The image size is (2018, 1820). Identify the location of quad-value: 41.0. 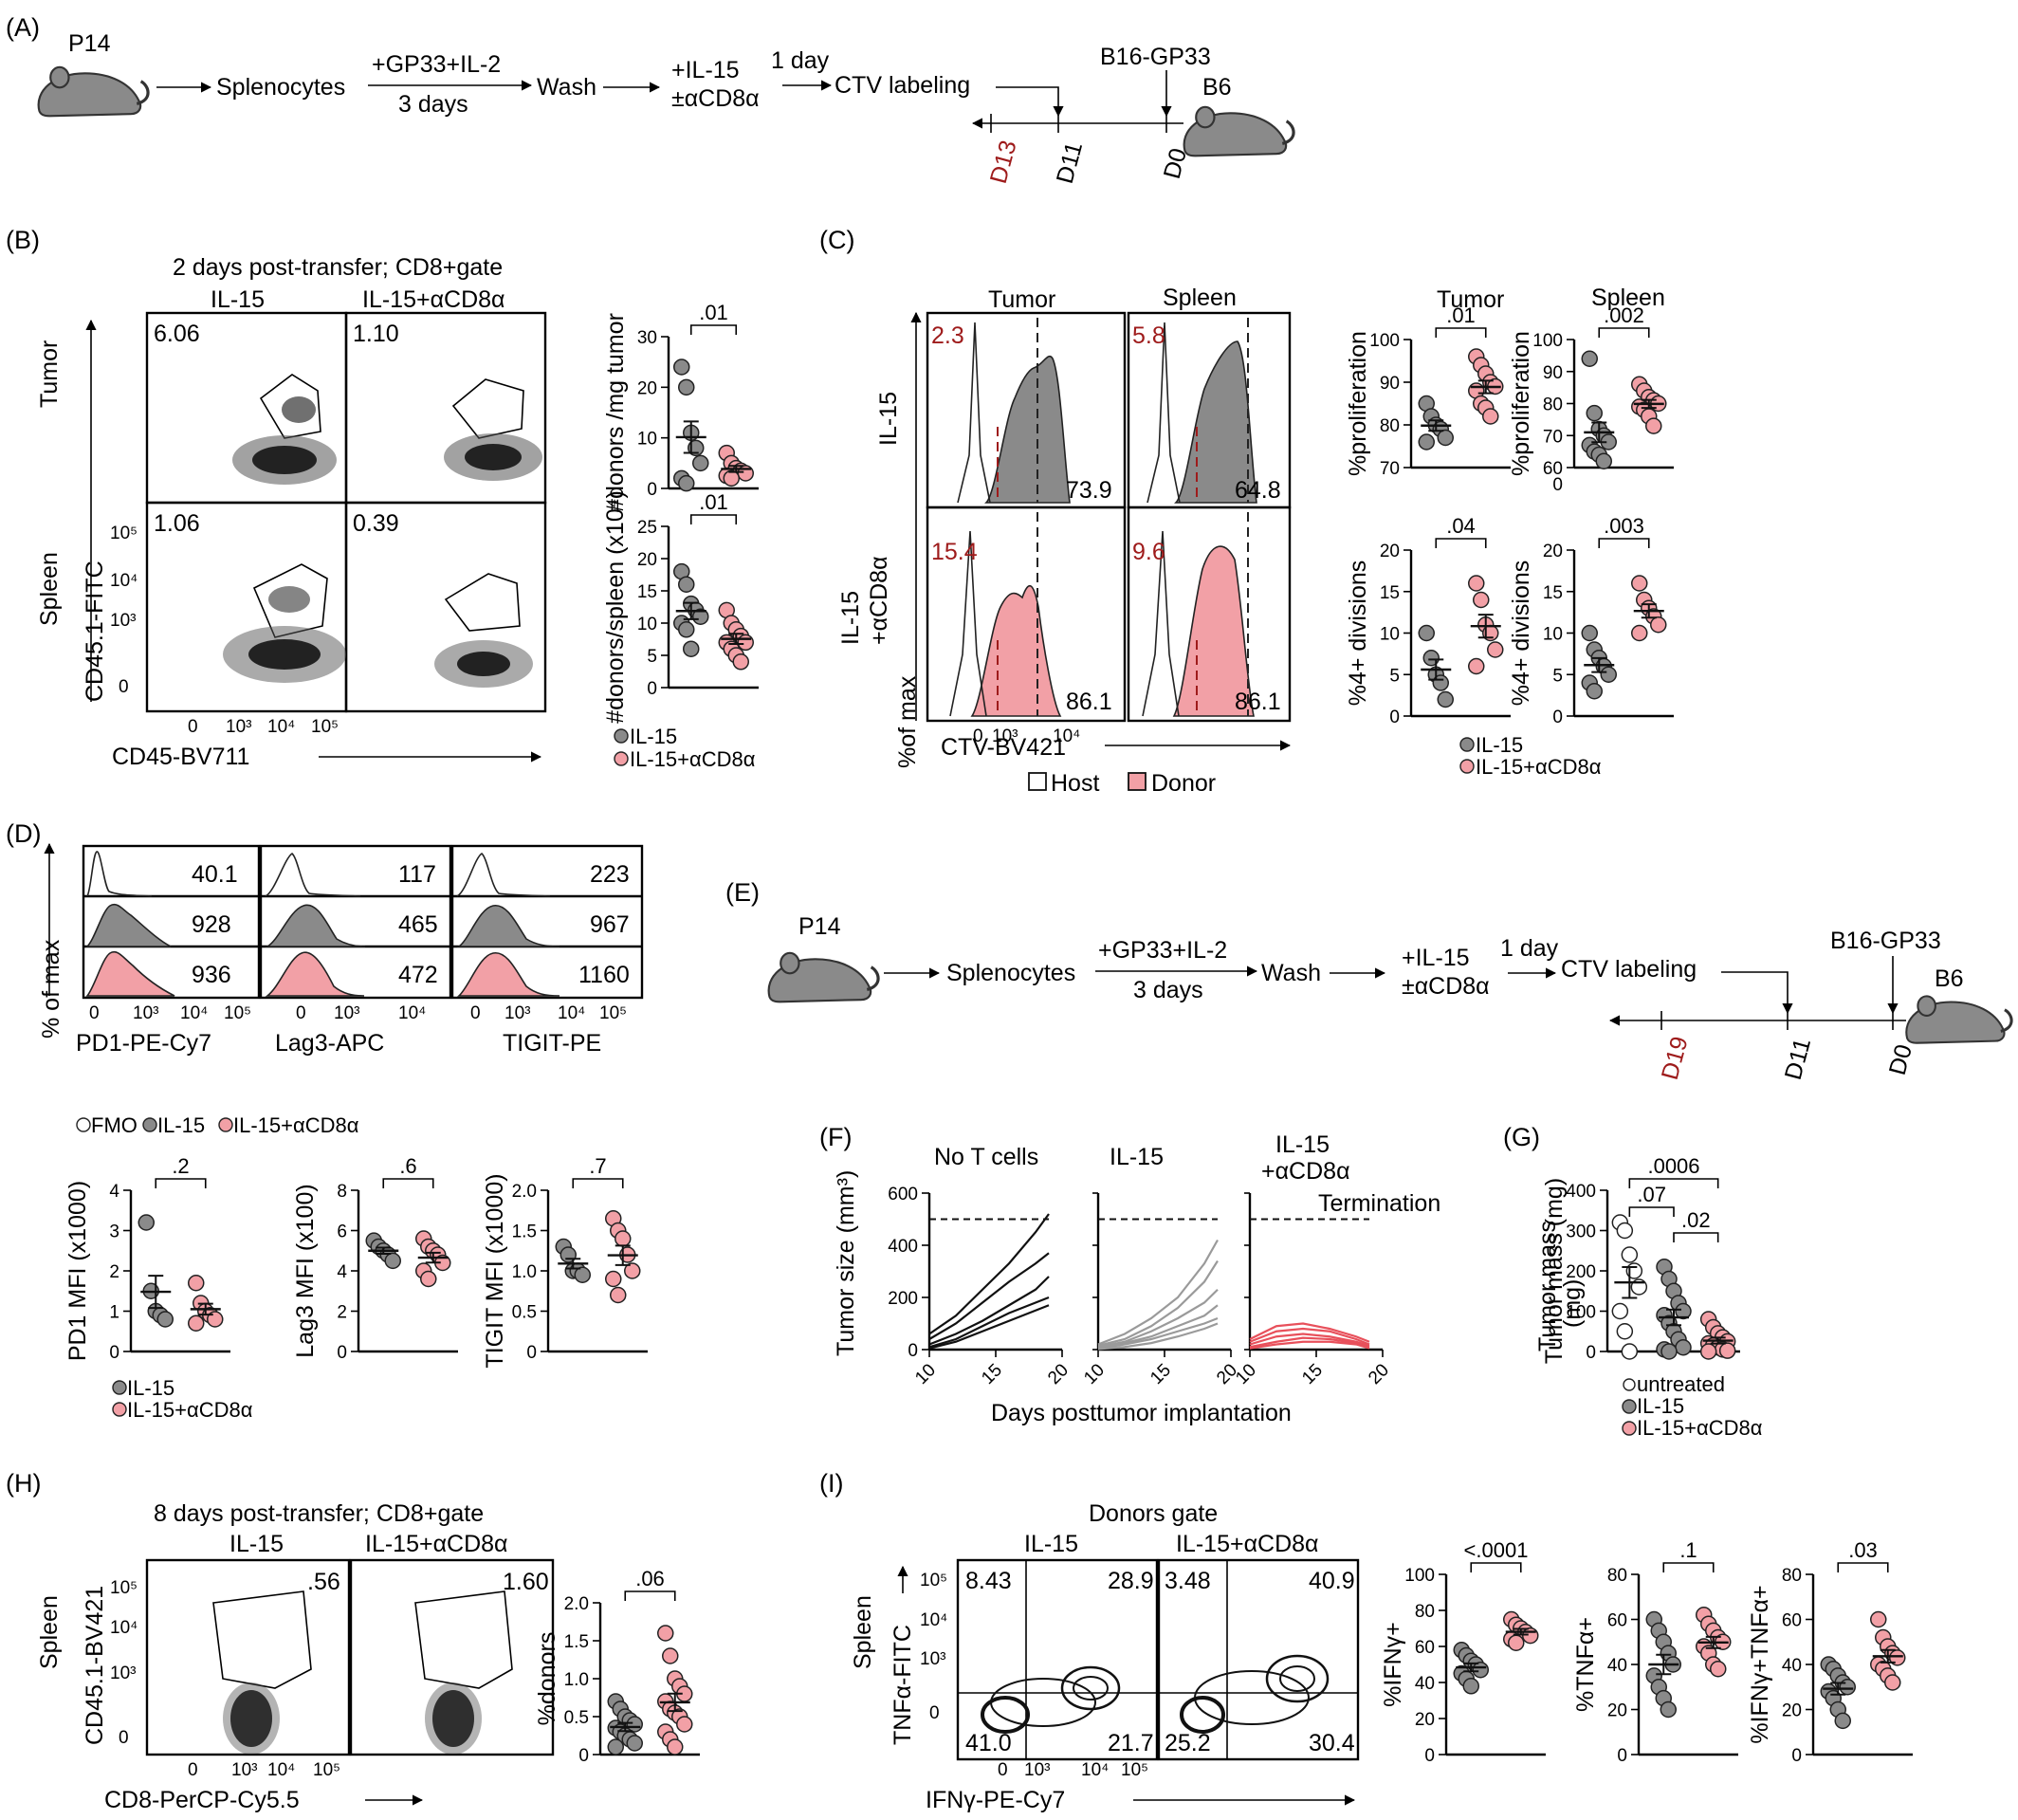
(988, 1743).